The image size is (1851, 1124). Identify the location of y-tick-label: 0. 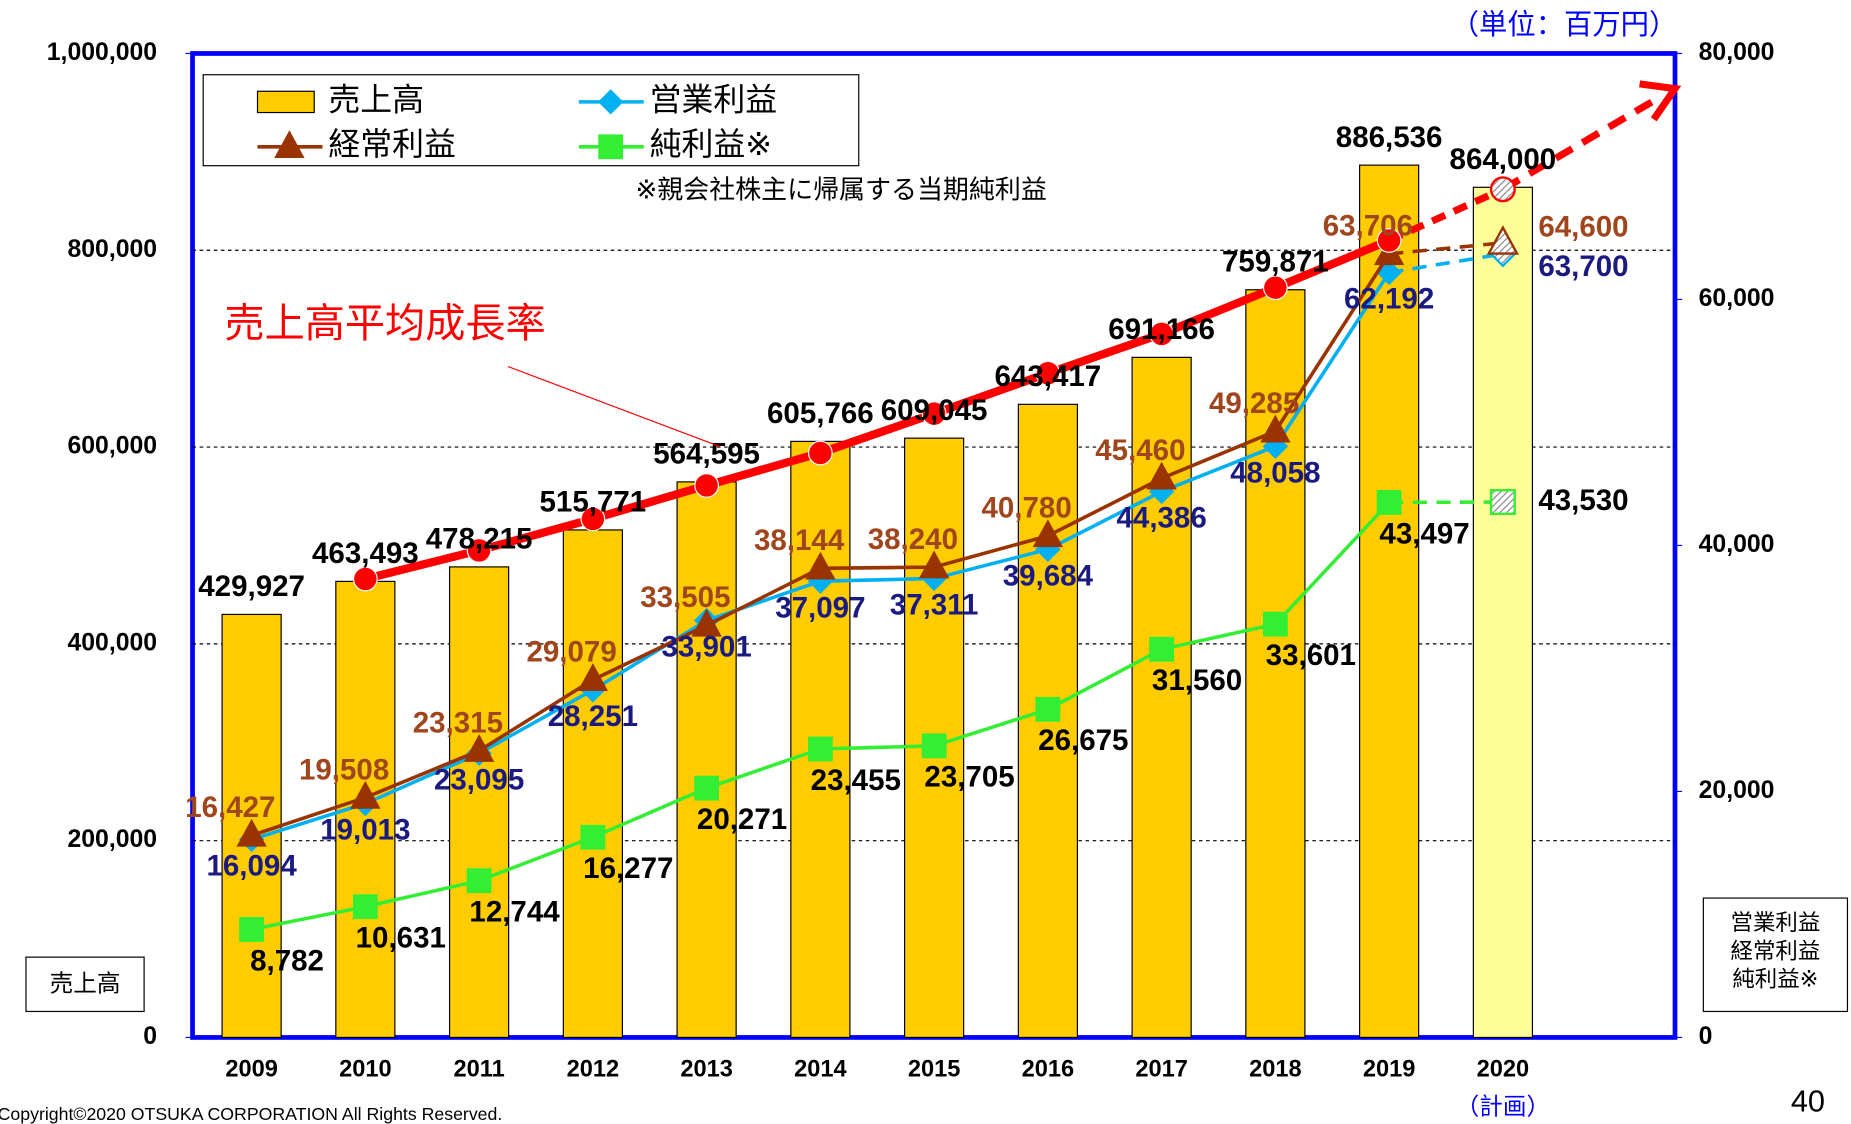
(150, 1036).